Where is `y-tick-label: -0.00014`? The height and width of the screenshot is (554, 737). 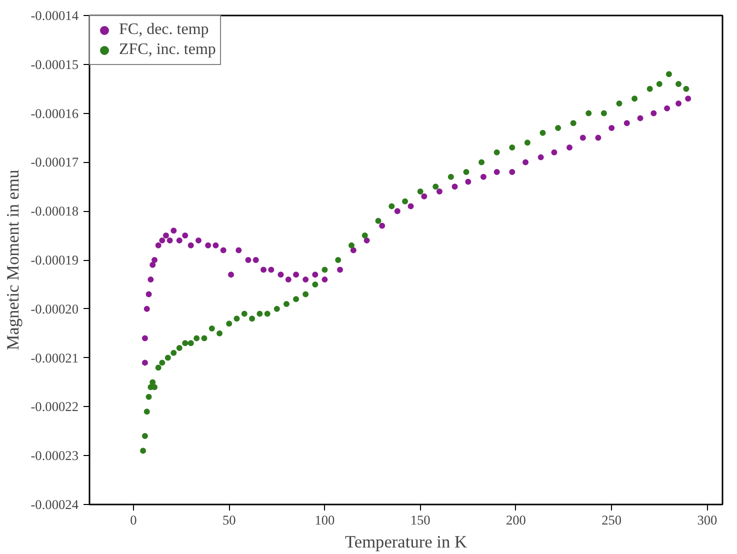 y-tick-label: -0.00014 is located at coordinates (54, 15).